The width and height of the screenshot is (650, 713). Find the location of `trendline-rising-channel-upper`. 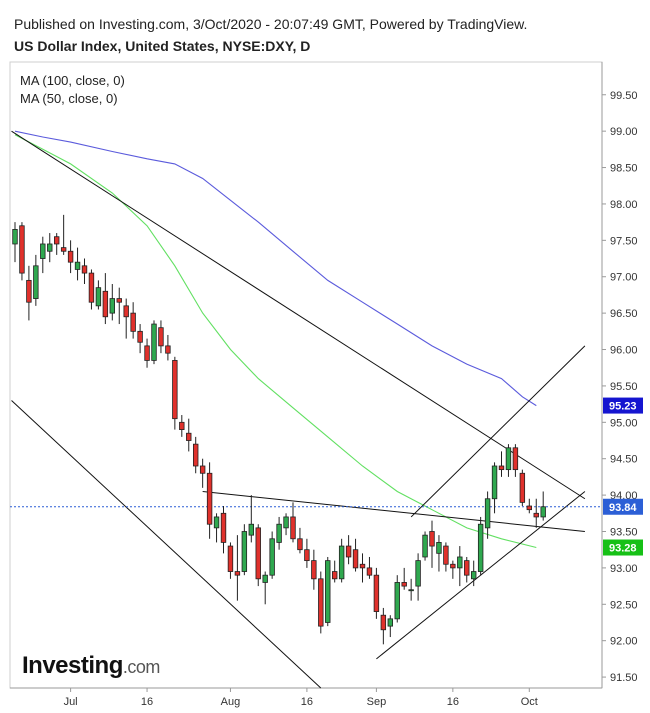

trendline-rising-channel-upper is located at coordinates (498, 431).